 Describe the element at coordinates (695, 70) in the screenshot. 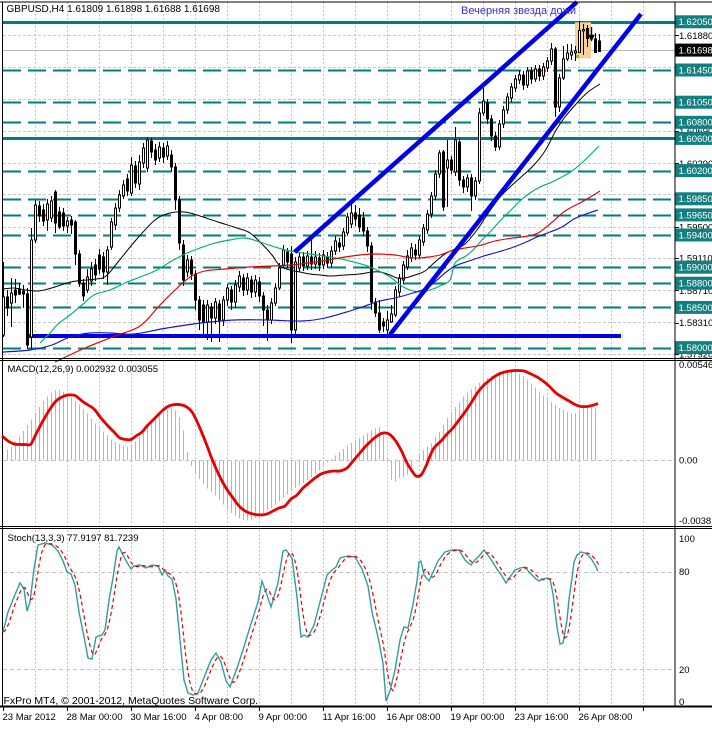

I see `svg-text: 1.61450` at that location.